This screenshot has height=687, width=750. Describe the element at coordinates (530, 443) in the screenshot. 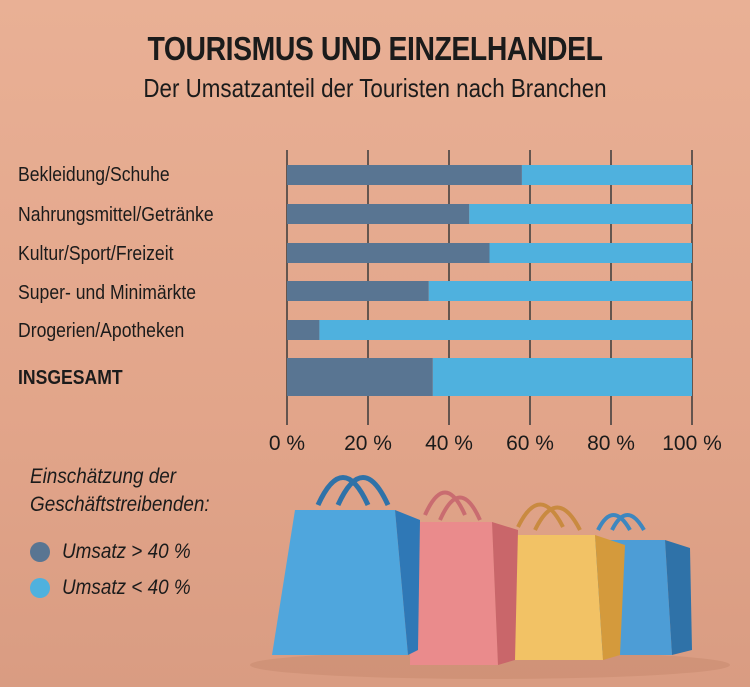

I see `x-tick-label: 60 %` at that location.